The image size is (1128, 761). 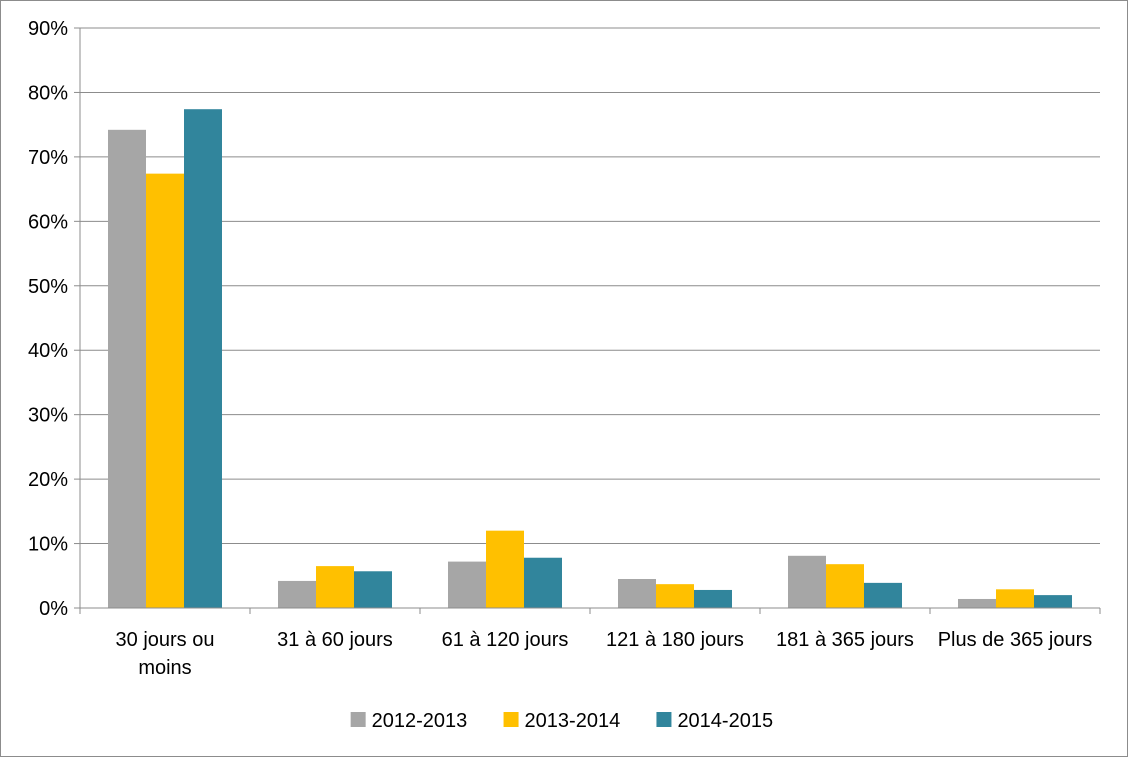 I want to click on y-tick-label: 90%, so click(x=48, y=29).